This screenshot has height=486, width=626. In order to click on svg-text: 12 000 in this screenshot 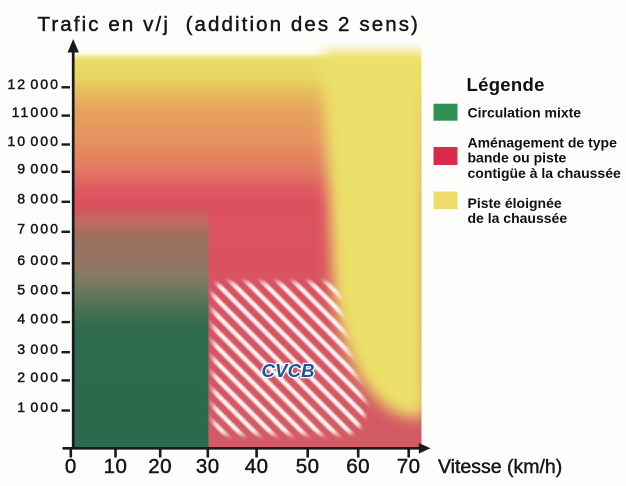, I will do `click(33, 85)`.